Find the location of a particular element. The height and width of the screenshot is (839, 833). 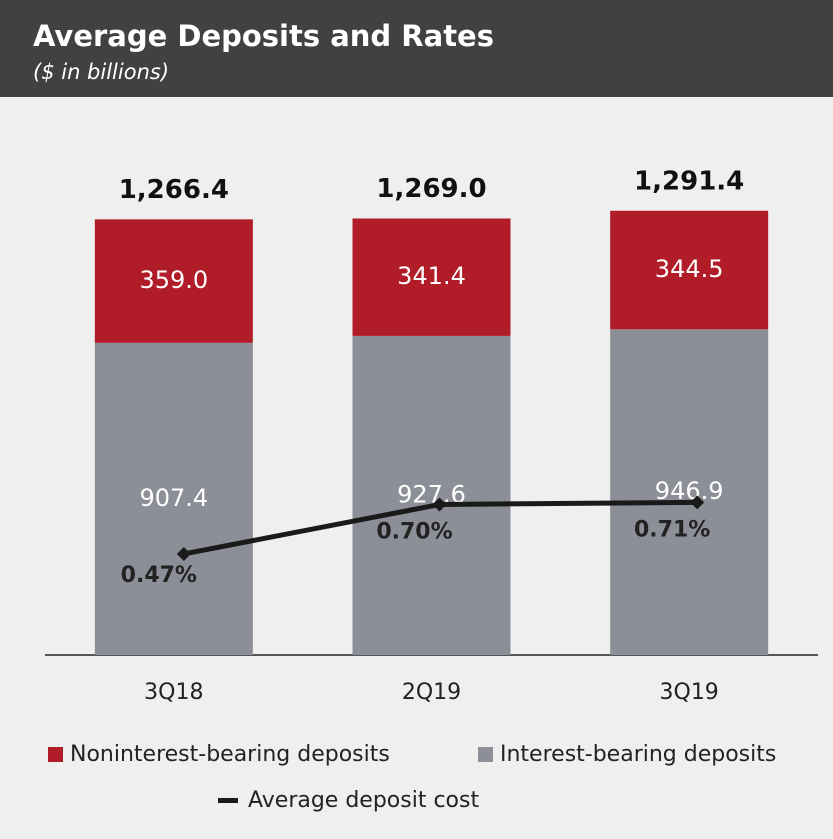

segment-label: 907.4 is located at coordinates (173, 498).